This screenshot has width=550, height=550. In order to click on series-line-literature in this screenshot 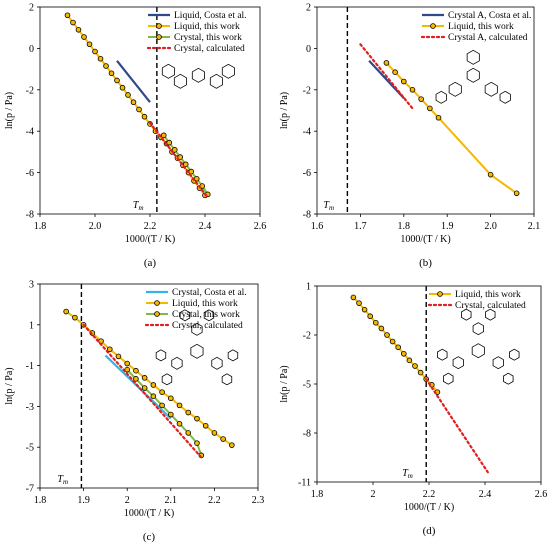, I will do `click(133, 81)`.